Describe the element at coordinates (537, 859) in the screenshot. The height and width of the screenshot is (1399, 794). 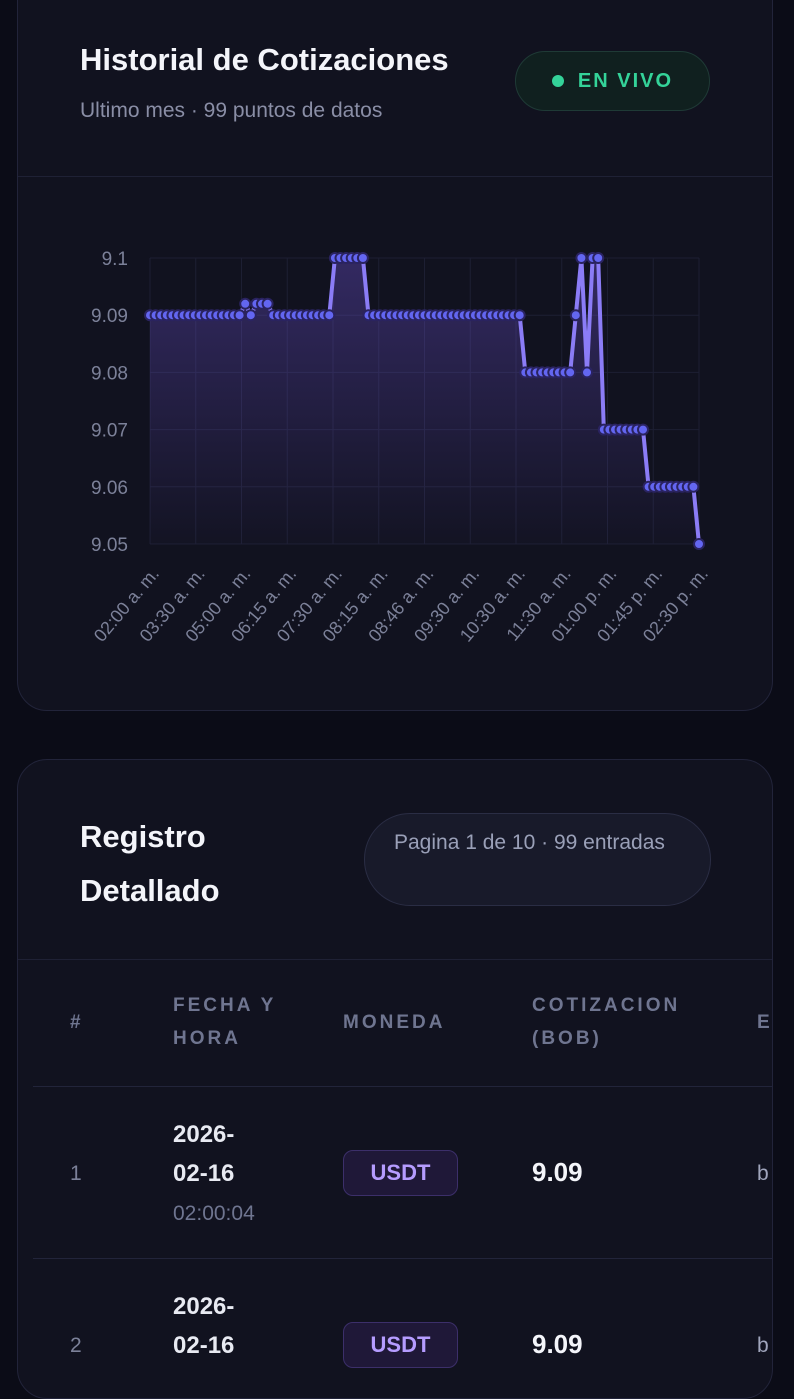
I see `pagination-badge: Pagina 1 de 10 · 99 entradas` at that location.